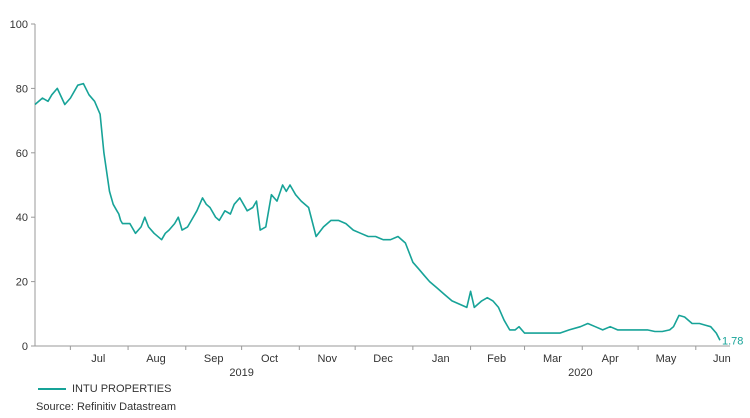 The image size is (750, 418). Describe the element at coordinates (22, 218) in the screenshot. I see `y-tick-label: 40` at that location.